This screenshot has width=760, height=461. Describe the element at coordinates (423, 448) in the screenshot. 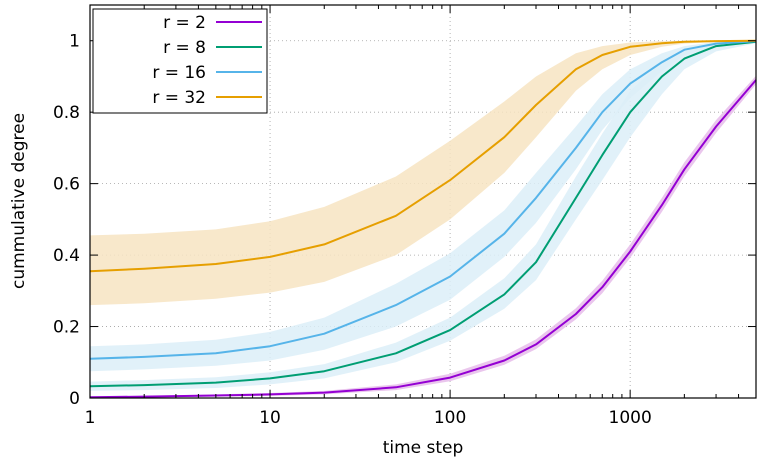

I see `x-axis-label: time step` at that location.